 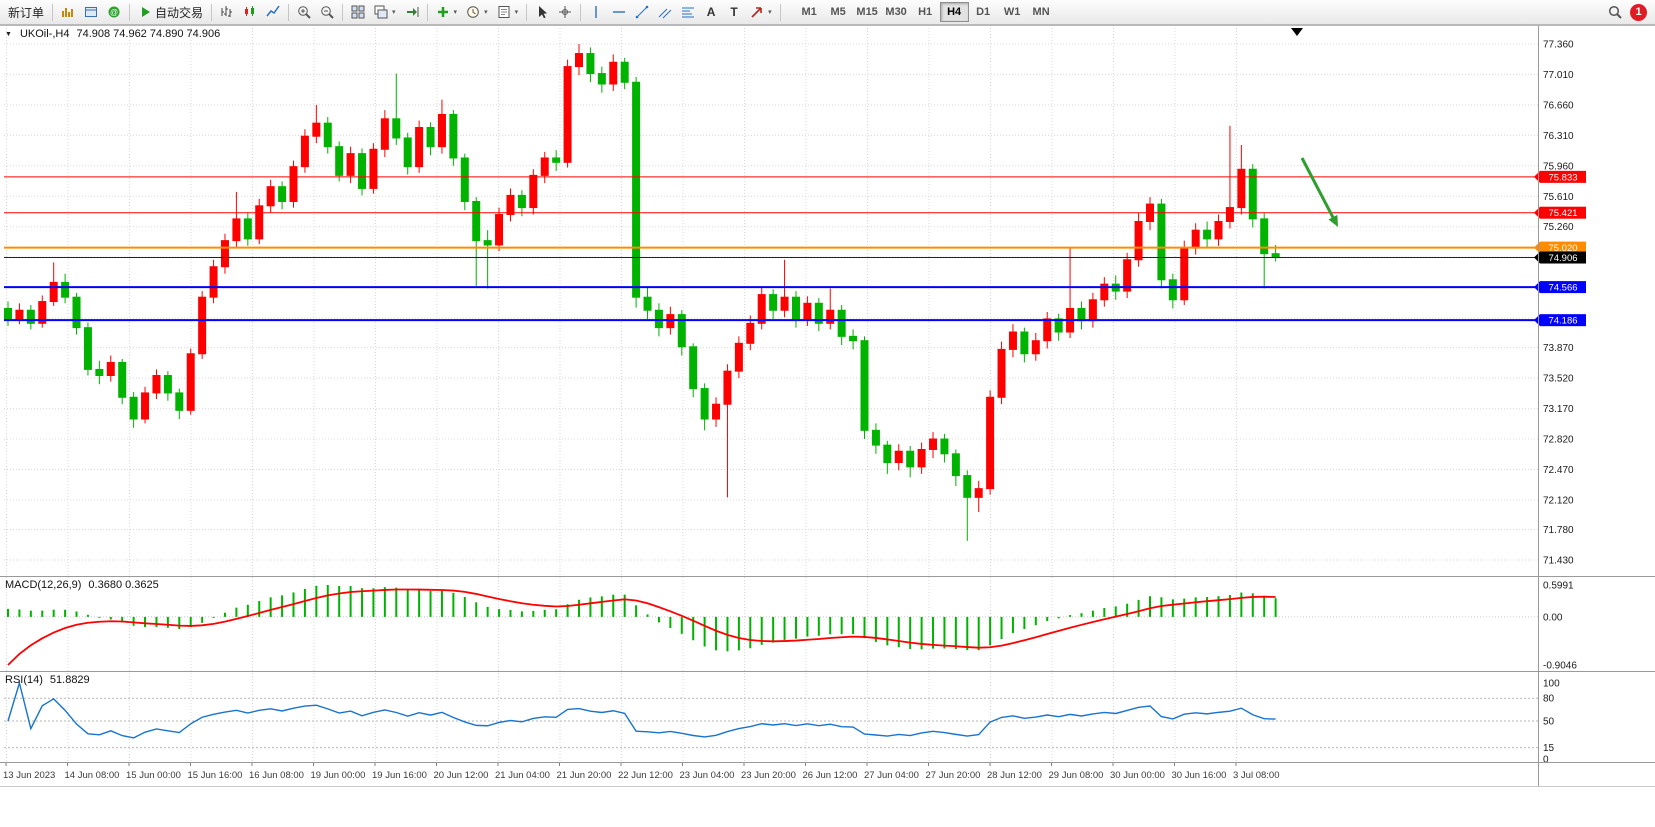 I want to click on dropdown-caret-icon: ▾, so click(x=770, y=12).